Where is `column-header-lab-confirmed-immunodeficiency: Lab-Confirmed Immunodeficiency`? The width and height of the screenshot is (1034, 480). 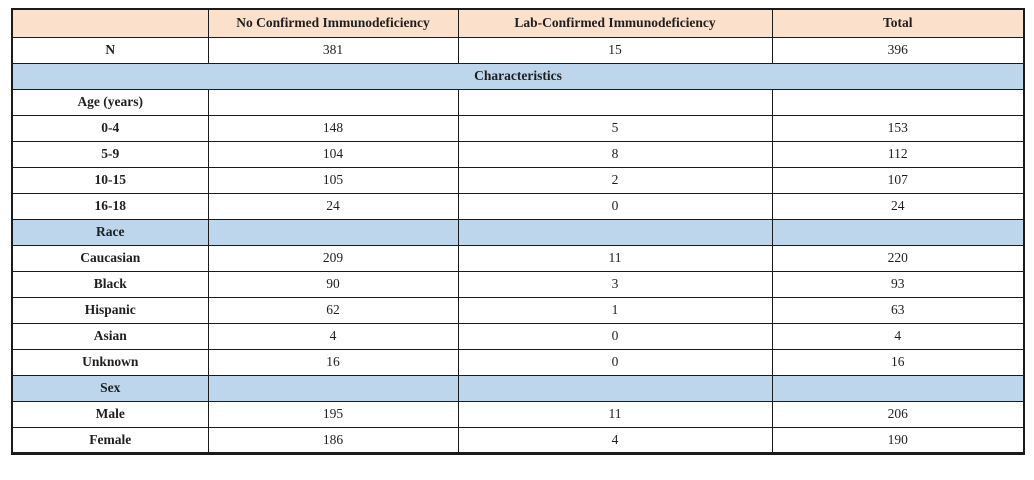 column-header-lab-confirmed-immunodeficiency: Lab-Confirmed Immunodeficiency is located at coordinates (615, 23).